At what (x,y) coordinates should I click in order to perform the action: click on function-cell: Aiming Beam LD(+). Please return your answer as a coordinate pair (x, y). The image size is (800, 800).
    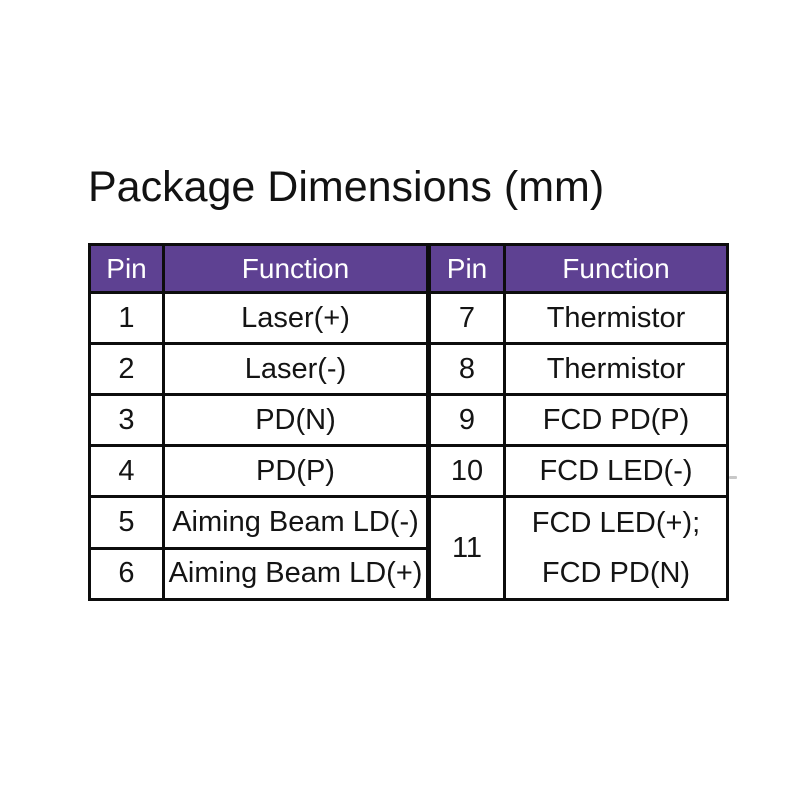
    Looking at the image, I should click on (296, 573).